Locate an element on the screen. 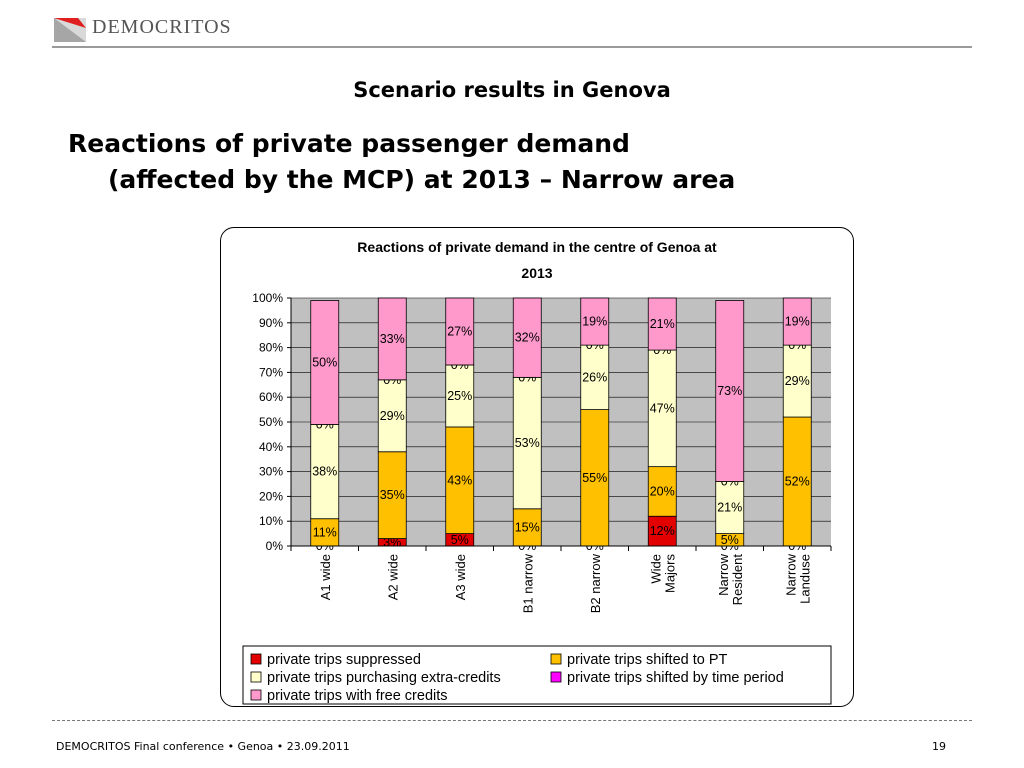 The width and height of the screenshot is (1024, 768). x-tick-label: A1 wide is located at coordinates (325, 577).